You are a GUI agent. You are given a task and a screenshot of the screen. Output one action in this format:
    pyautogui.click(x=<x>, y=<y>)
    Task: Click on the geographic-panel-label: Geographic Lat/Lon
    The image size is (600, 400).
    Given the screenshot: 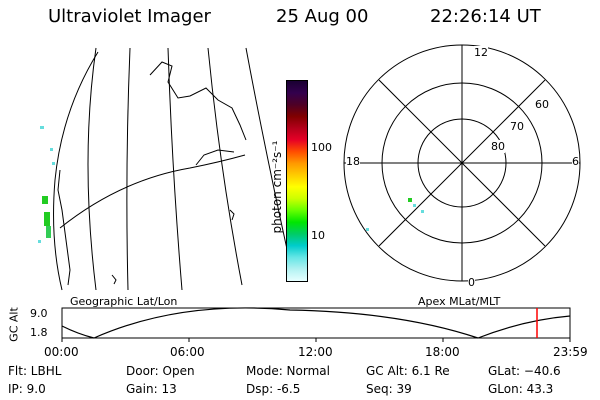 What is the action you would take?
    pyautogui.click(x=124, y=301)
    